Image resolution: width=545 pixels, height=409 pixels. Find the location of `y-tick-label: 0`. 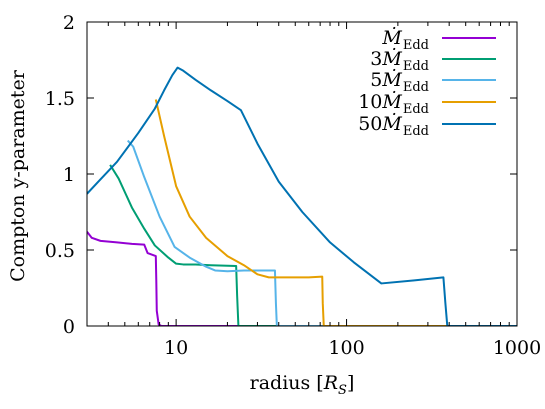

y-tick-label: 0 is located at coordinates (69, 327).